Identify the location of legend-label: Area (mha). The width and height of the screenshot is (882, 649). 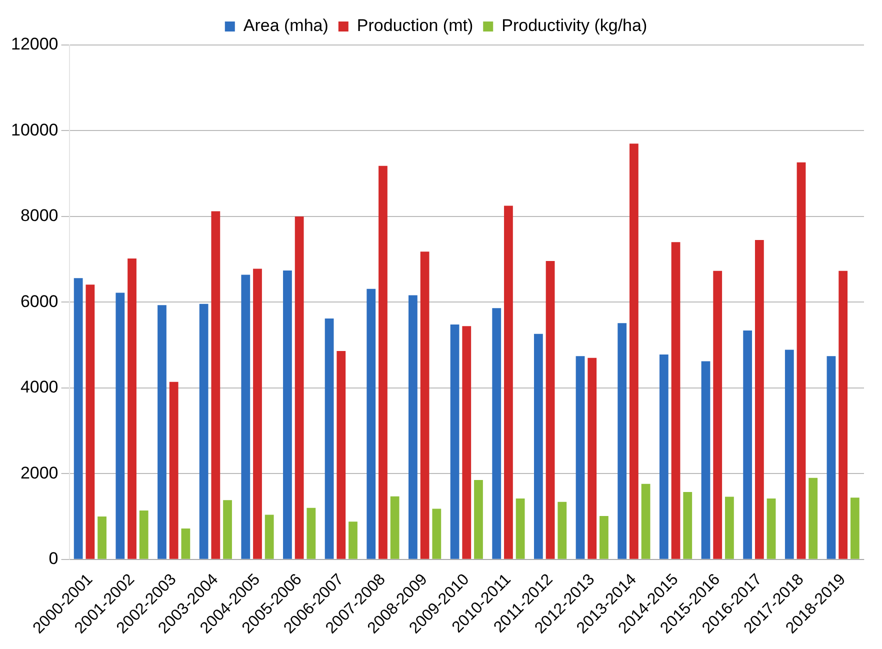
(285, 26).